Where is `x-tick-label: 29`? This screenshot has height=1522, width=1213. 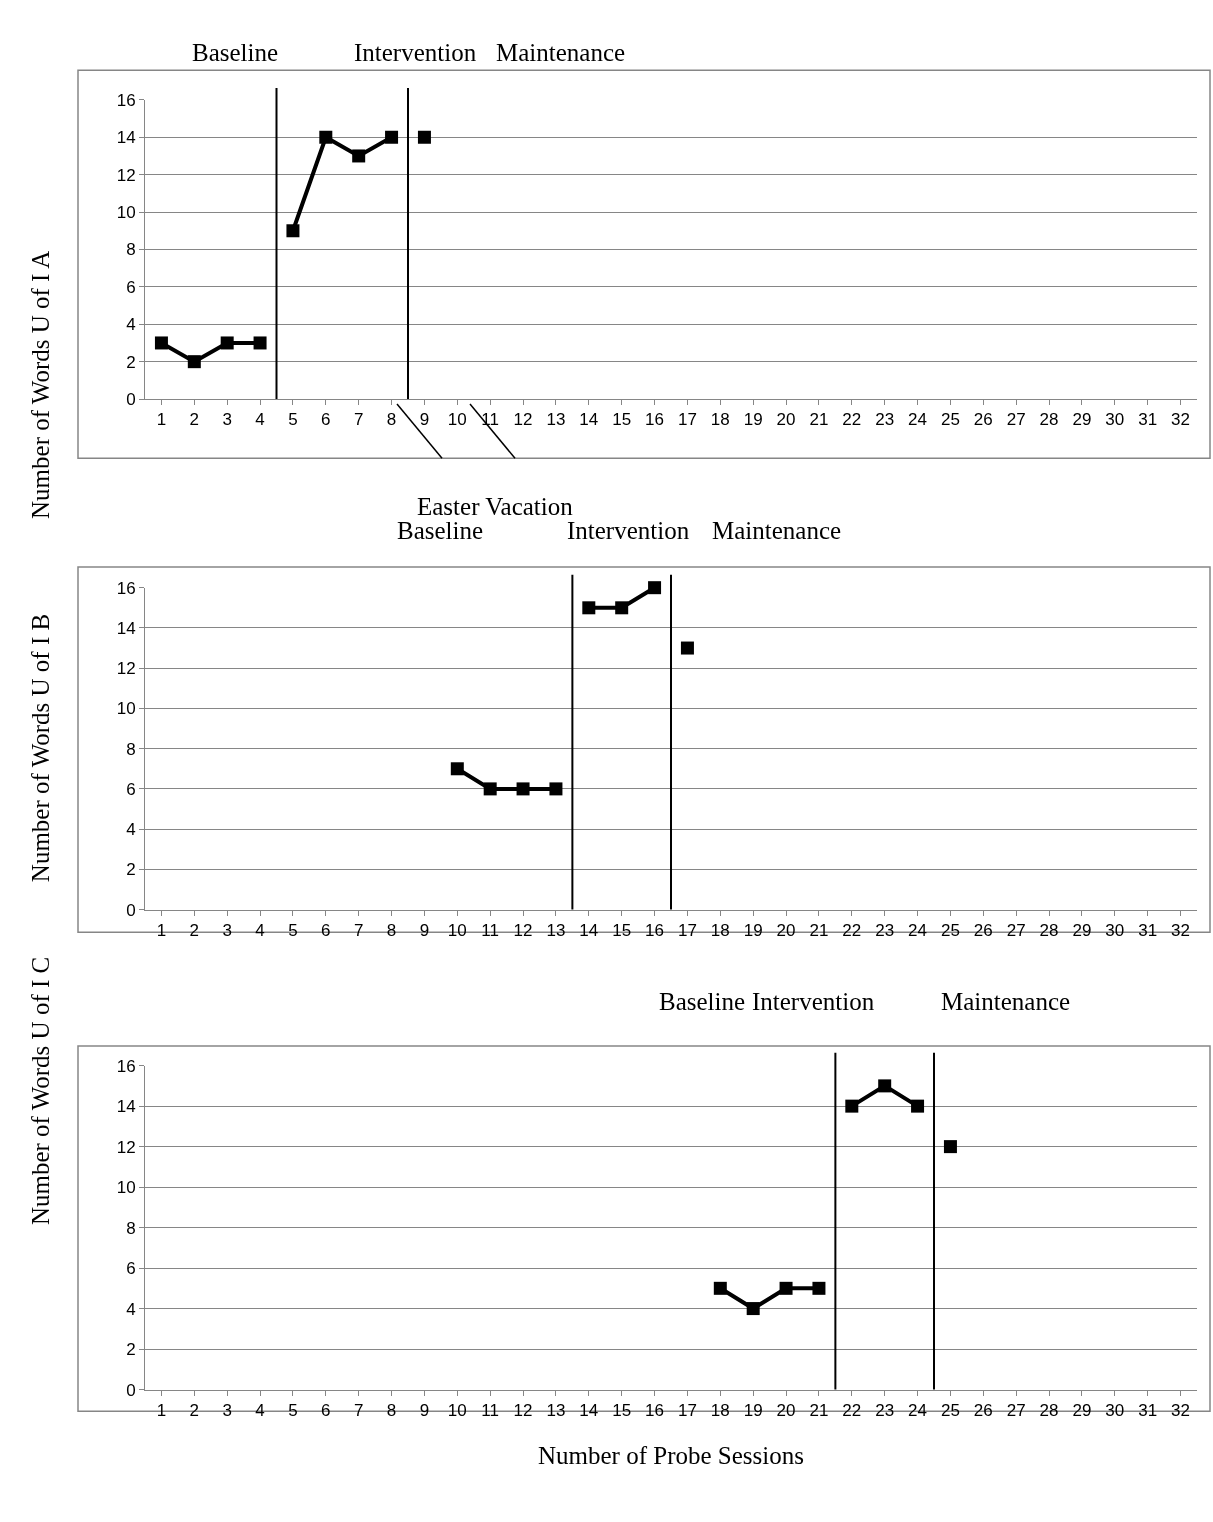
x-tick-label: 29 is located at coordinates (1082, 420).